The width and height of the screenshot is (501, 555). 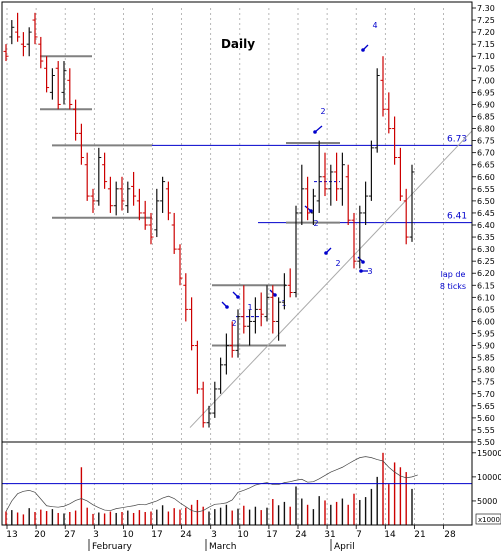 I want to click on price-tick-label: 5.65, so click(x=486, y=406).